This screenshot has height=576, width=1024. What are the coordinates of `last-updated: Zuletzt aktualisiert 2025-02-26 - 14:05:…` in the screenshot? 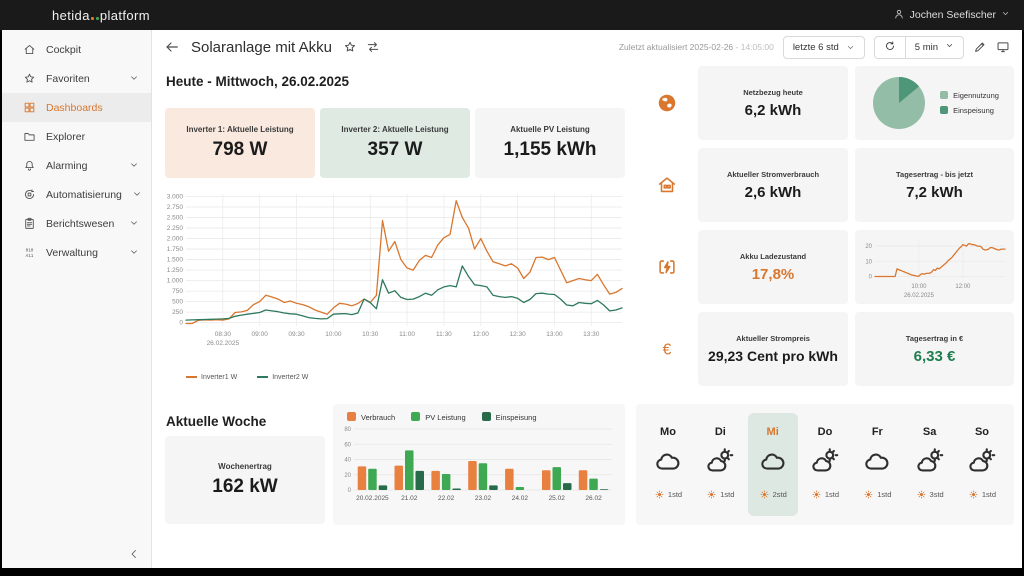 It's located at (696, 47).